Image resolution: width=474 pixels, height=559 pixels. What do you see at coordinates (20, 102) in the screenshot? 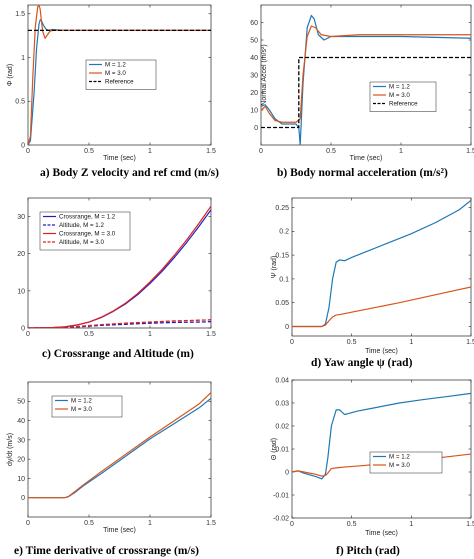
I see `y-tick-label: 0.5` at bounding box center [20, 102].